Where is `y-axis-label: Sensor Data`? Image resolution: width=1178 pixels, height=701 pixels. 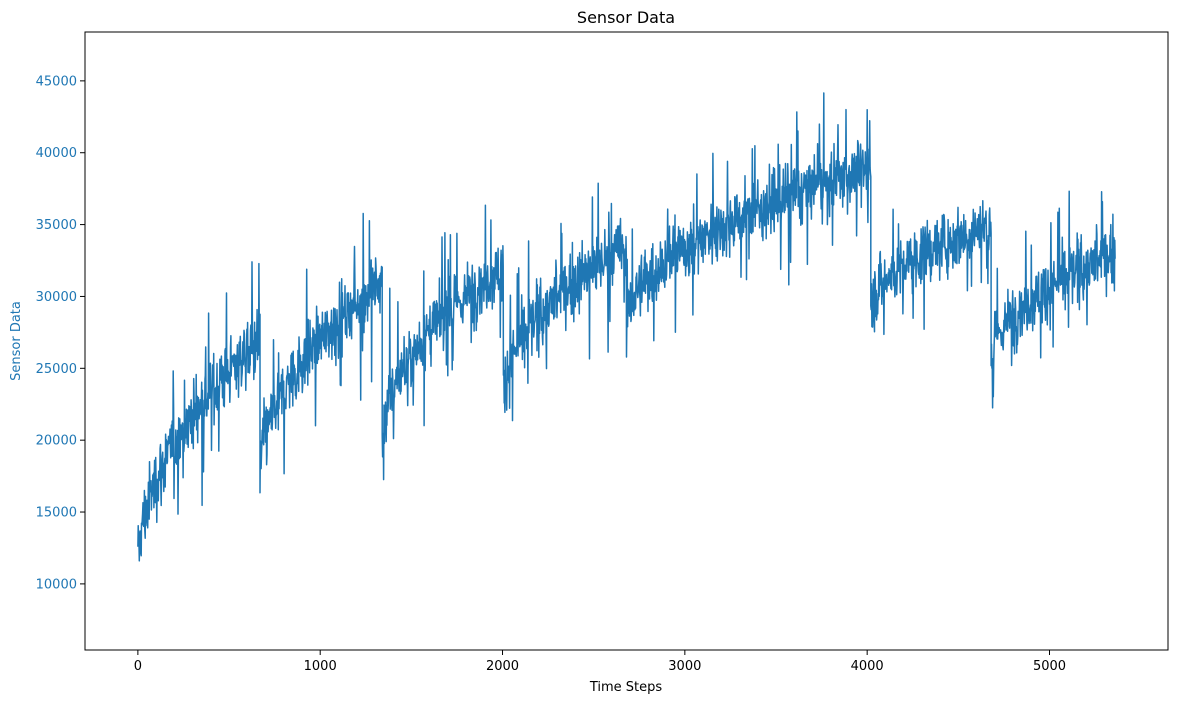
y-axis-label: Sensor Data is located at coordinates (16, 341).